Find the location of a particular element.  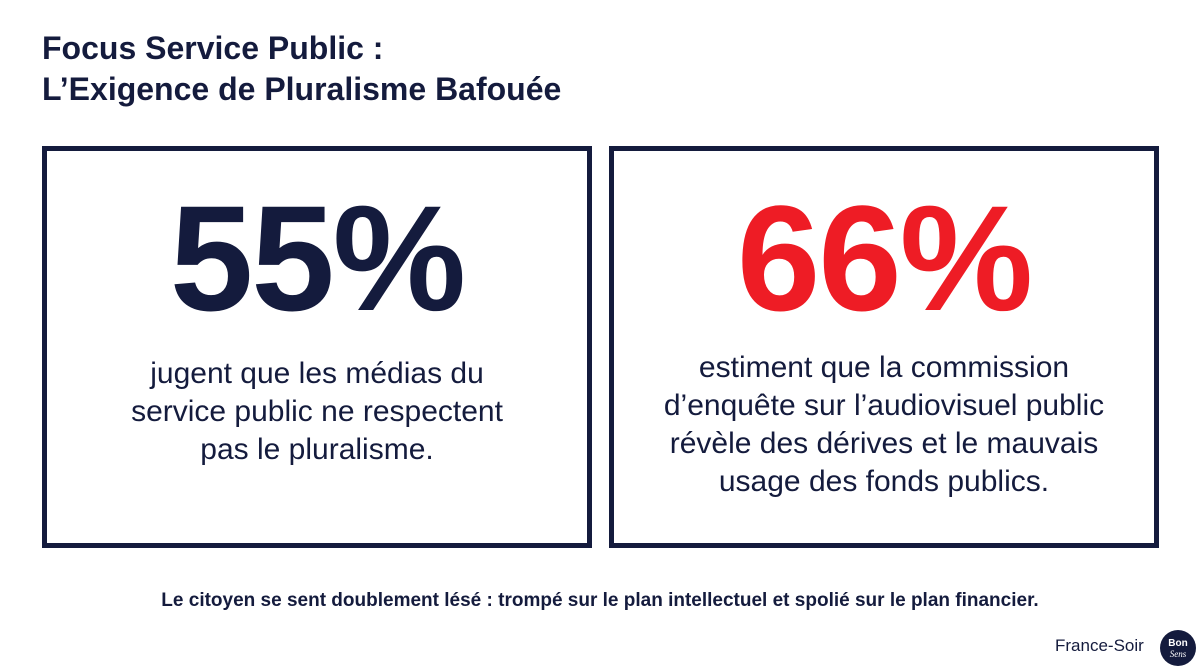

bon-sens-logo: Bon Sens is located at coordinates (1178, 648).